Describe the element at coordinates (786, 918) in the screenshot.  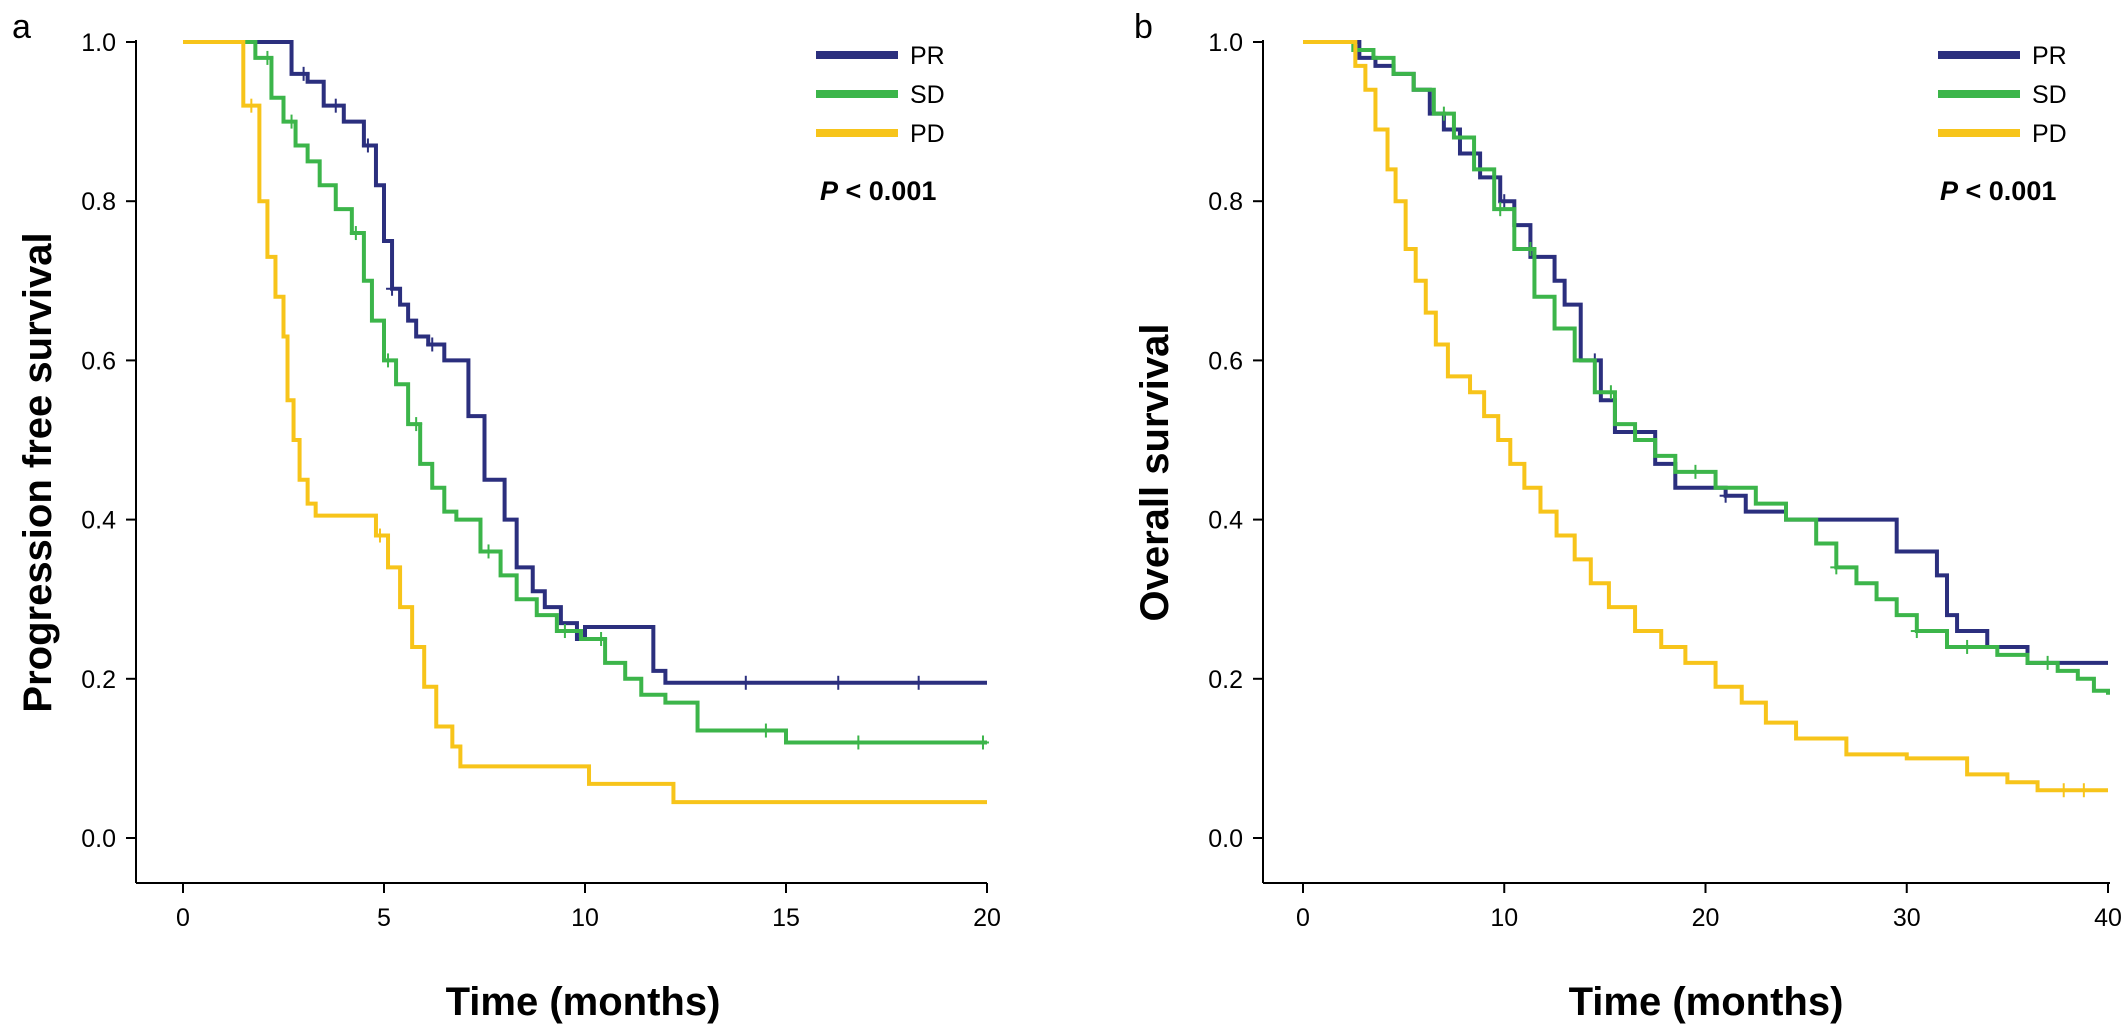
I see `x-tick-label: 15` at that location.